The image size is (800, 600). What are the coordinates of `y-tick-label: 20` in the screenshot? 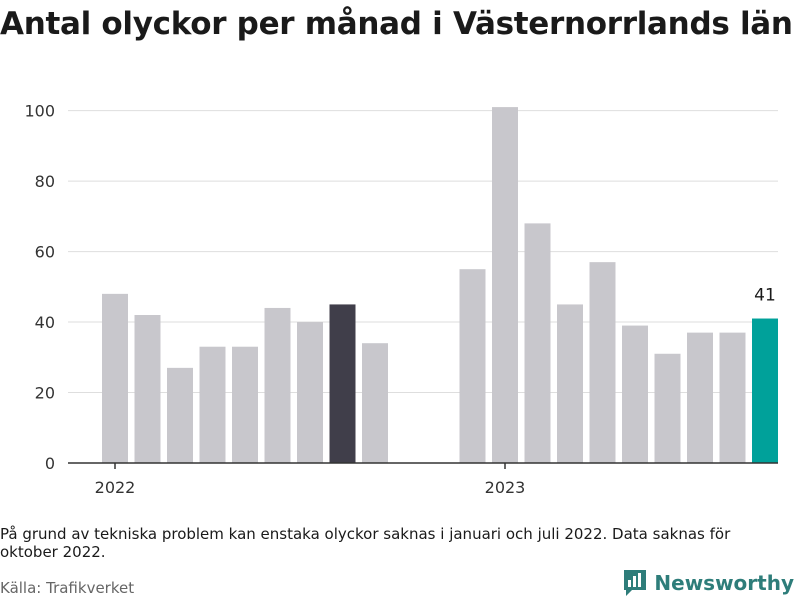 It's located at (45, 393).